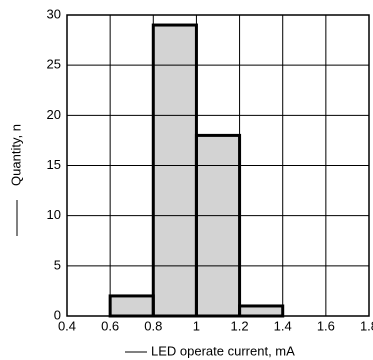 This screenshot has height=360, width=373. What do you see at coordinates (57, 264) in the screenshot?
I see `y-tick-label: 5` at bounding box center [57, 264].